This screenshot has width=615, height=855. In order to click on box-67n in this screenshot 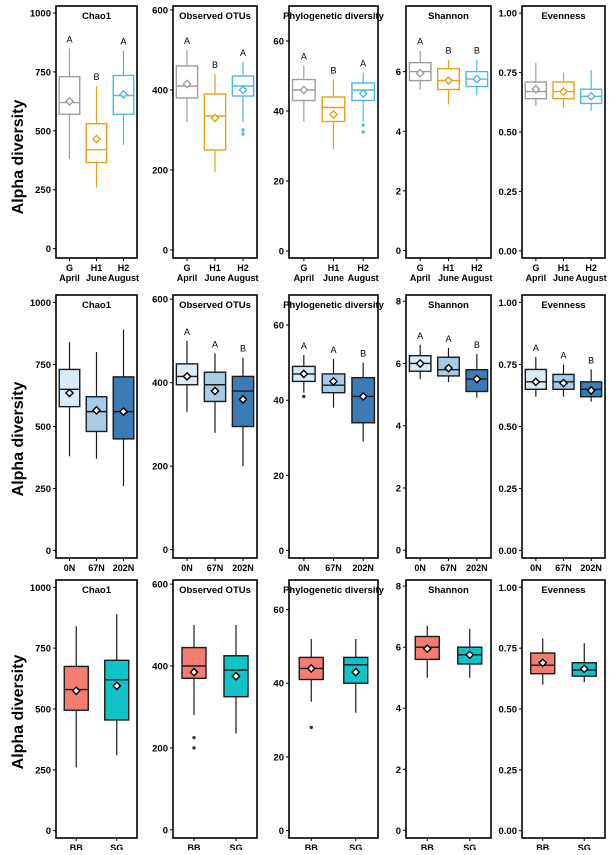, I will do `click(96, 405)`.